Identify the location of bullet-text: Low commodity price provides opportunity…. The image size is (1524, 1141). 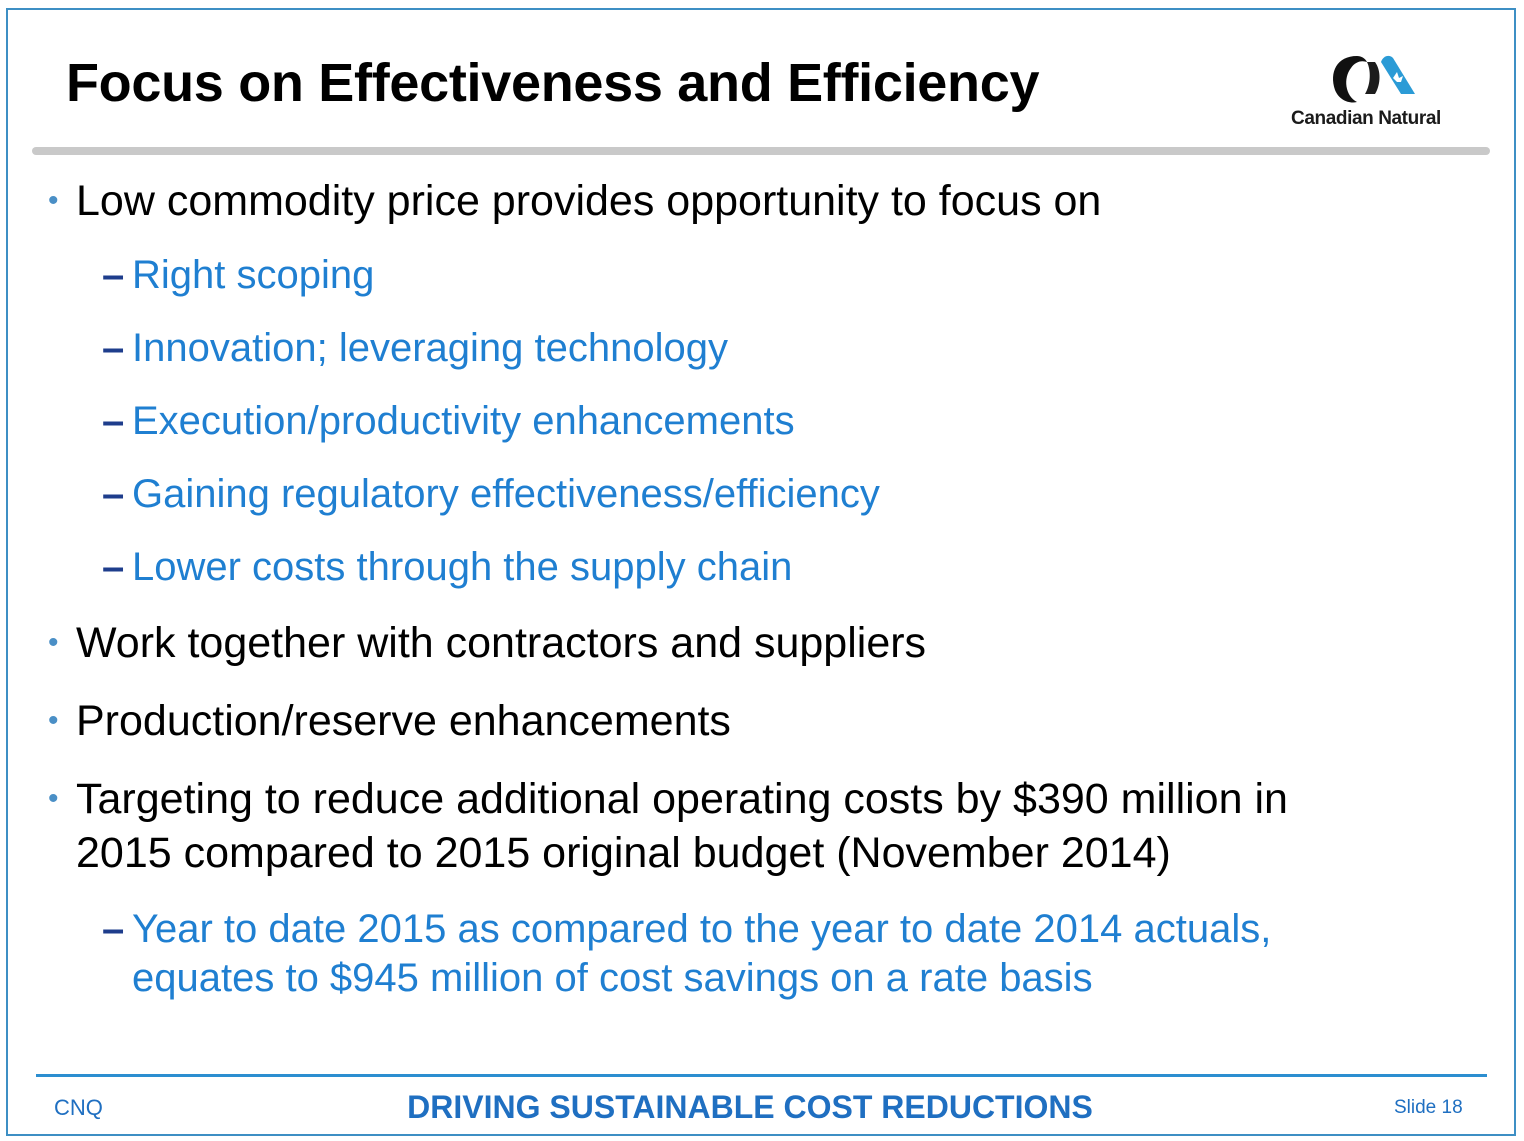
(589, 201).